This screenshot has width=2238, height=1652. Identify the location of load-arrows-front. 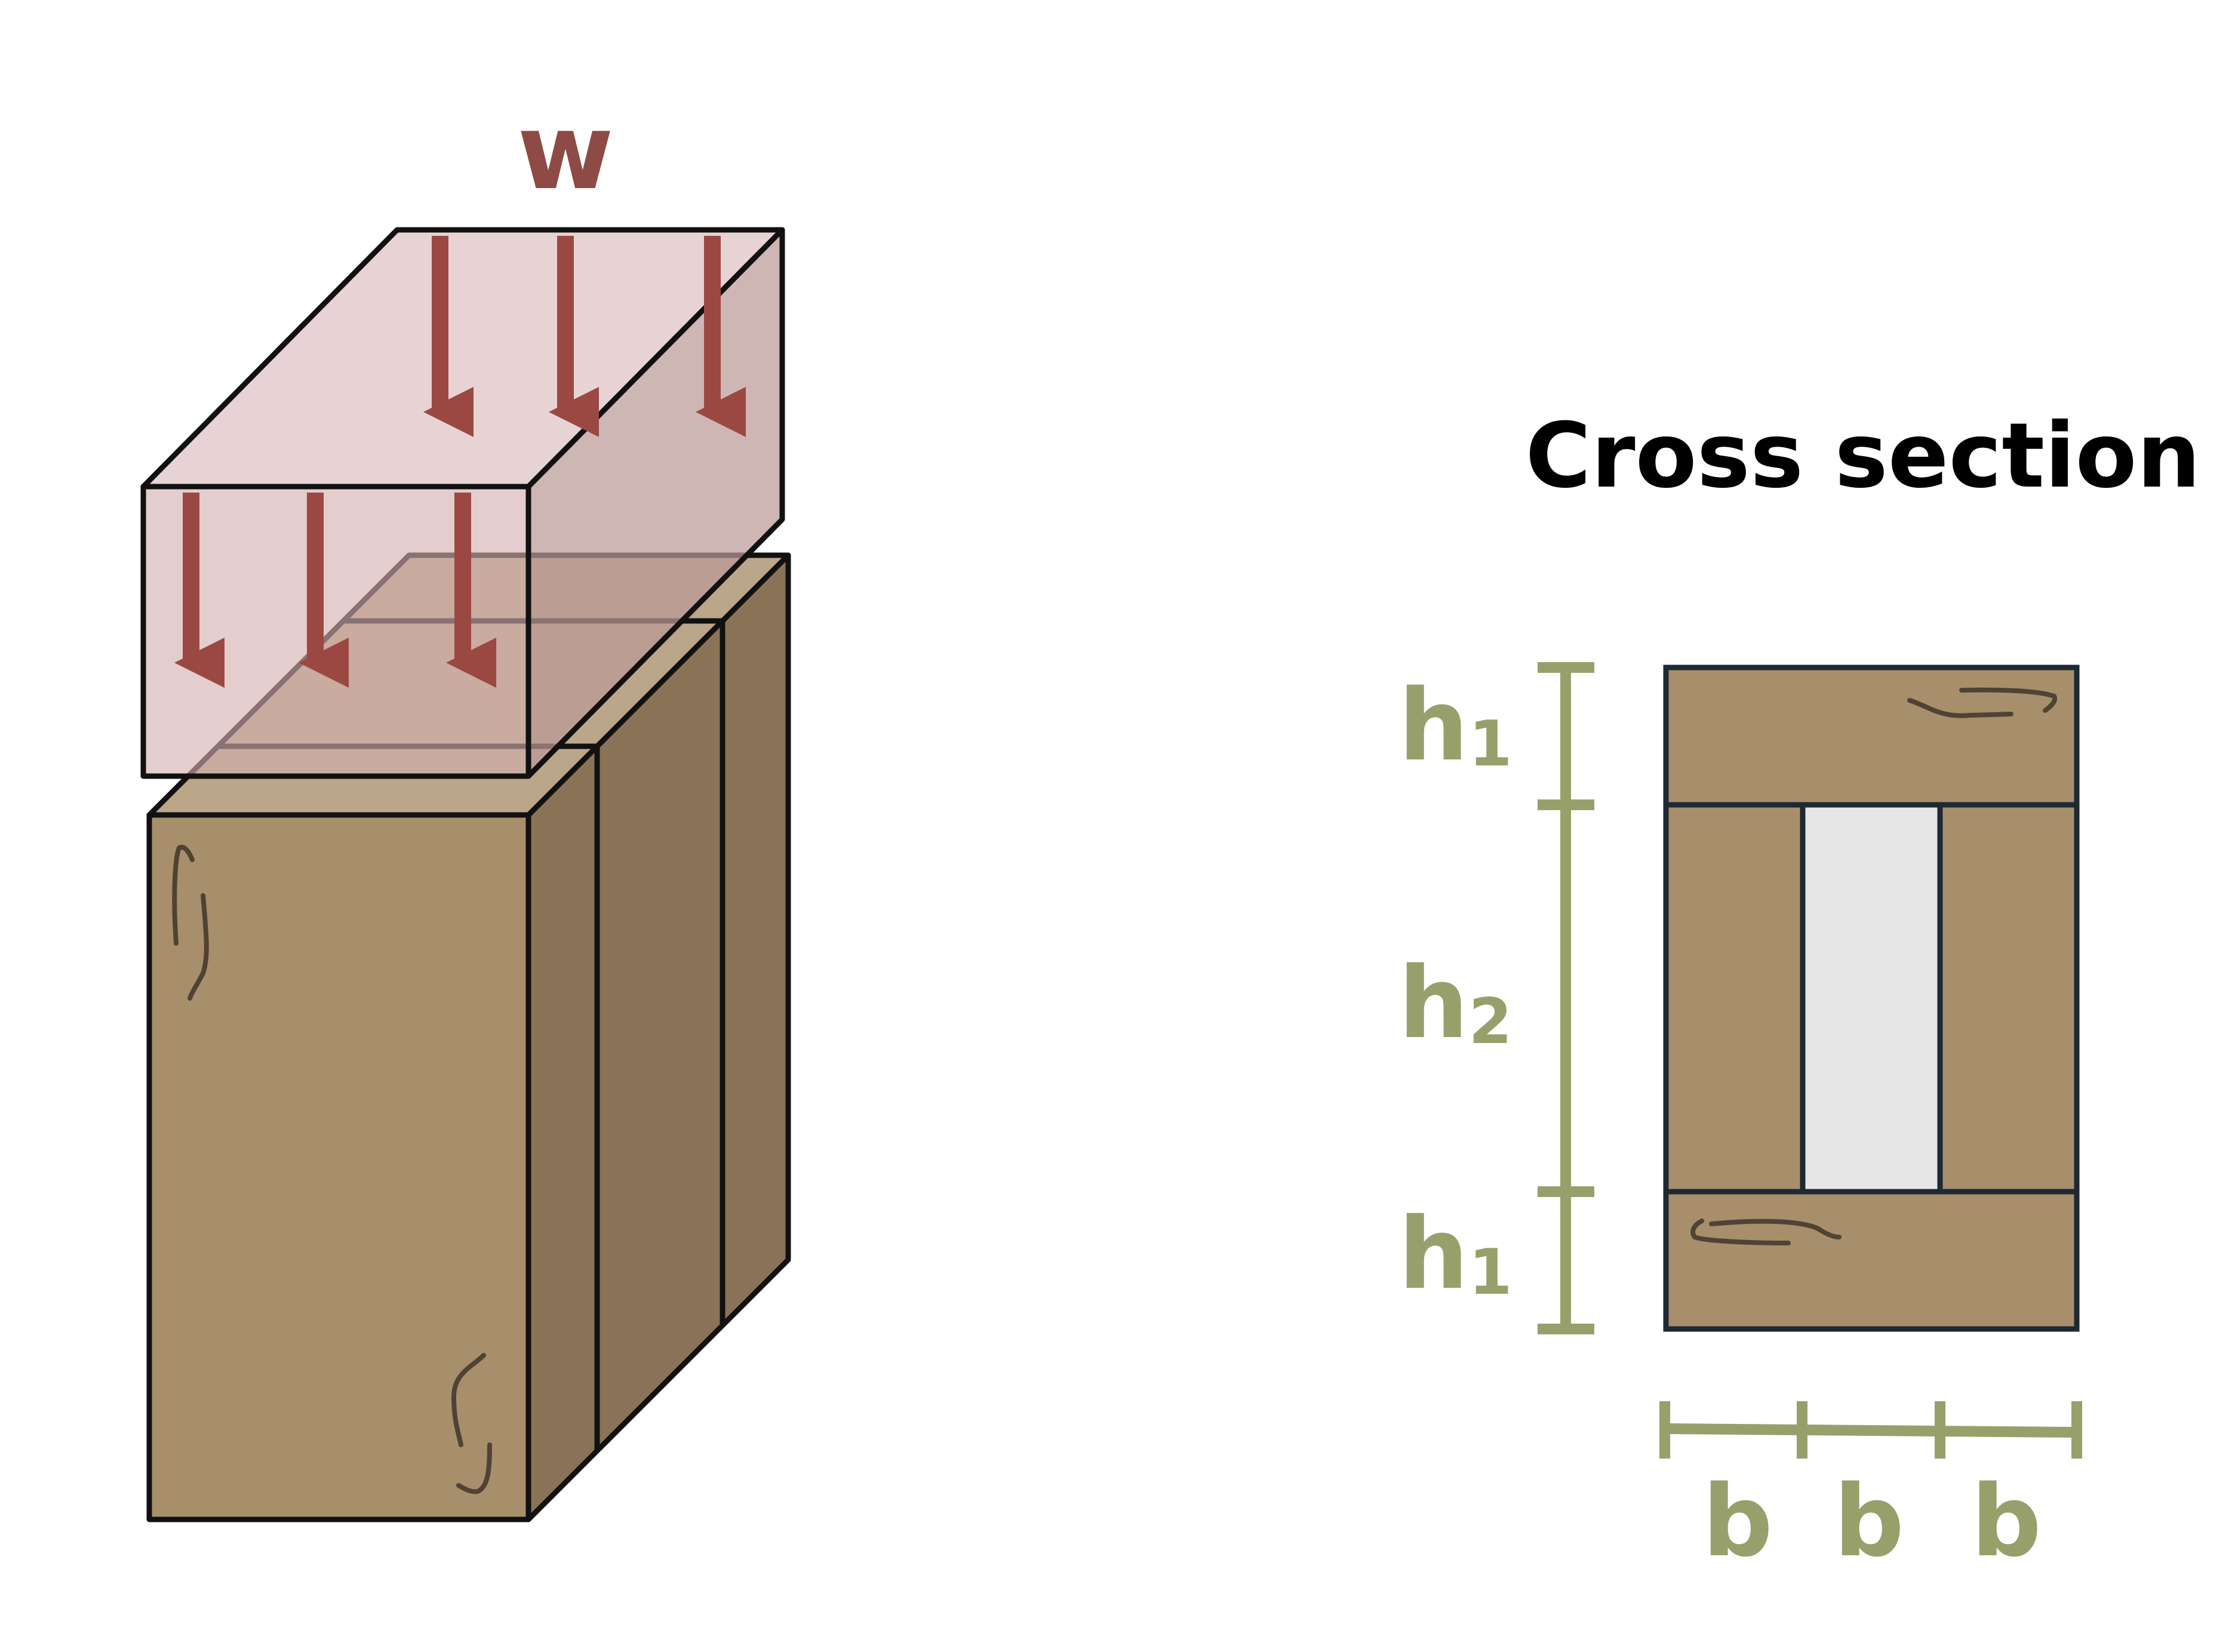
(335, 590).